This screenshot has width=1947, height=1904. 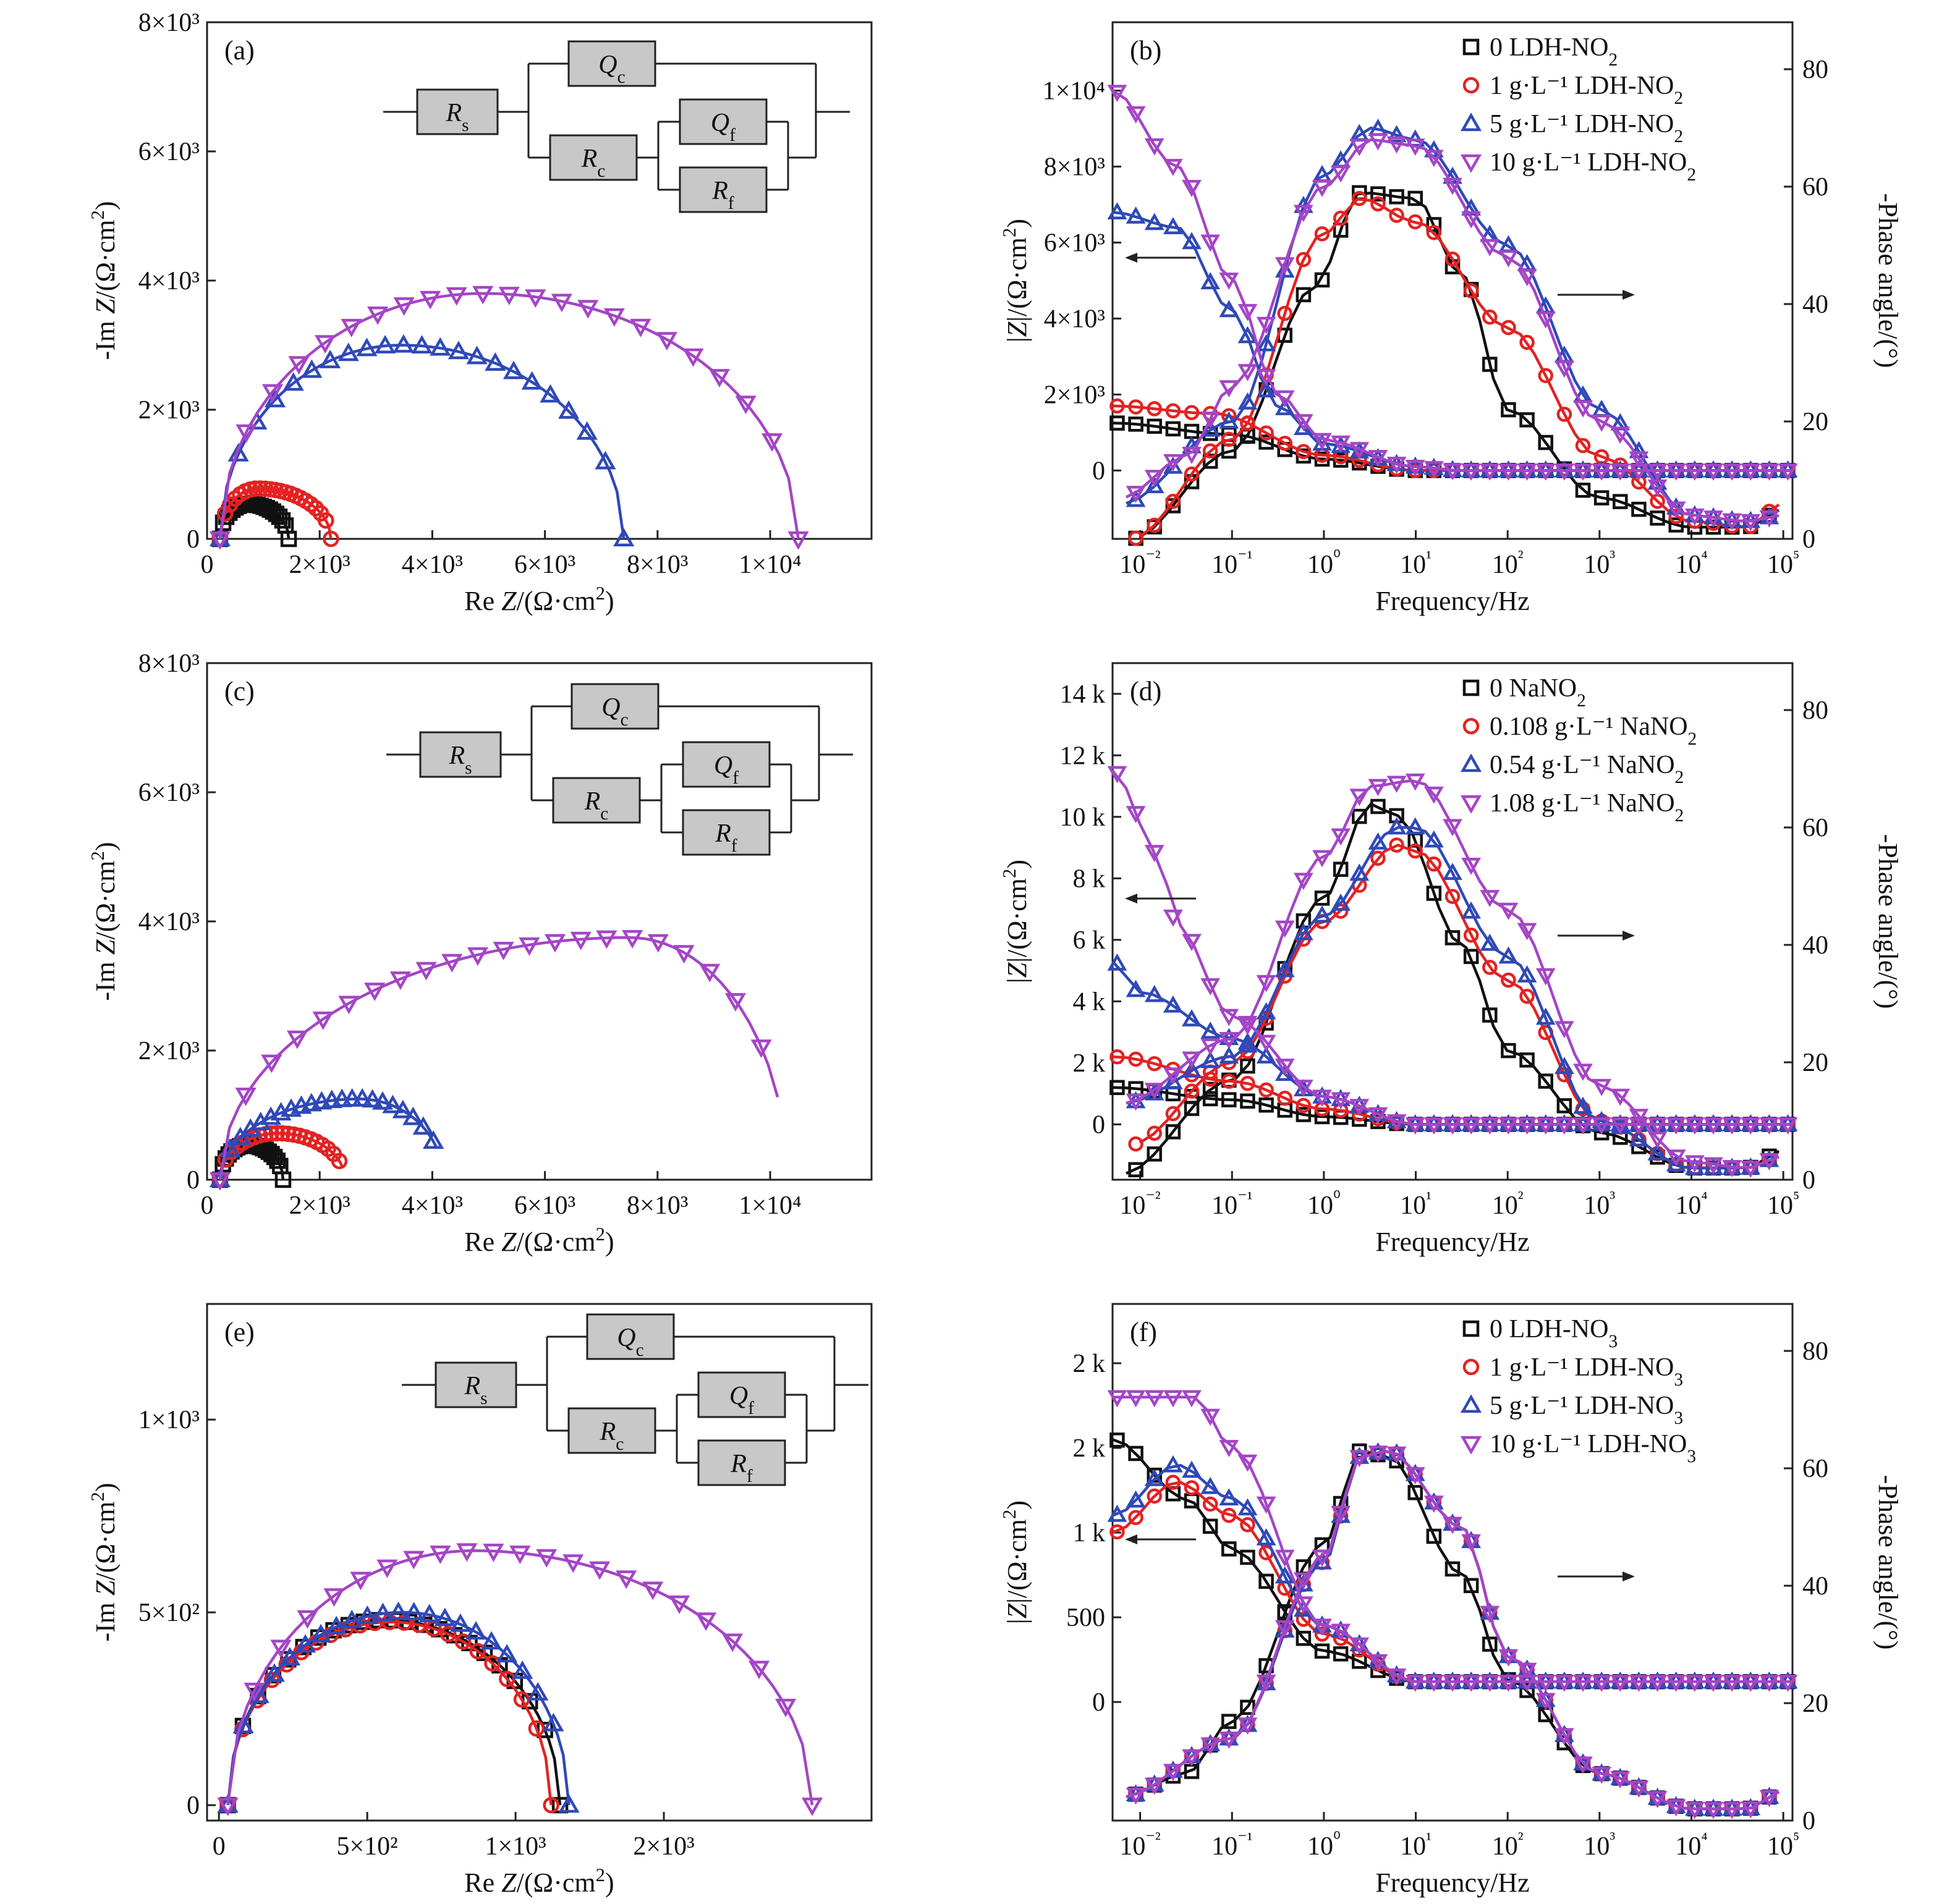 What do you see at coordinates (457, 117) in the screenshot?
I see `rs-label: Rs` at bounding box center [457, 117].